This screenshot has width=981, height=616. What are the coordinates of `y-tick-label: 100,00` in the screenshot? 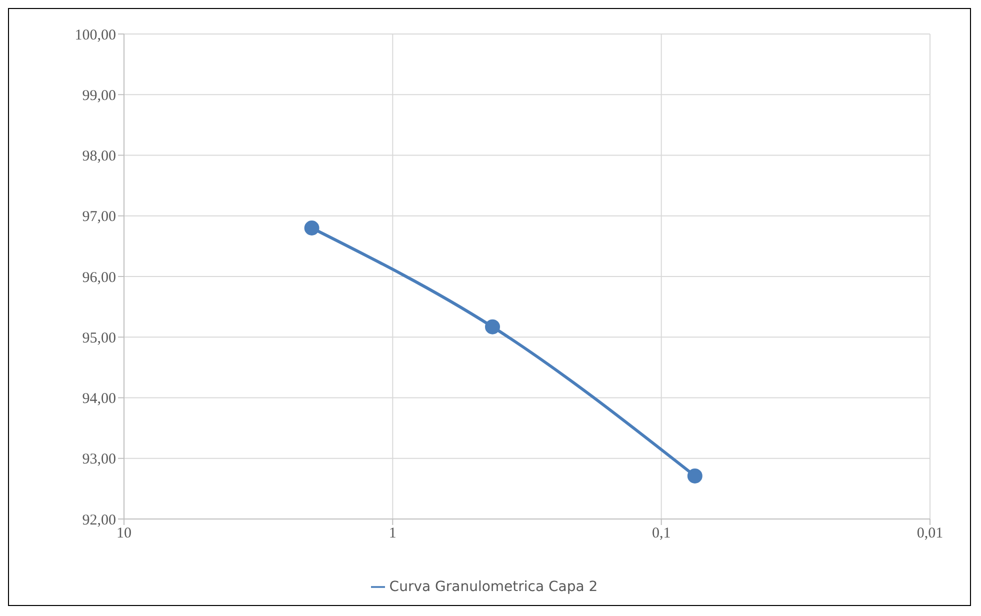 It's located at (95, 35).